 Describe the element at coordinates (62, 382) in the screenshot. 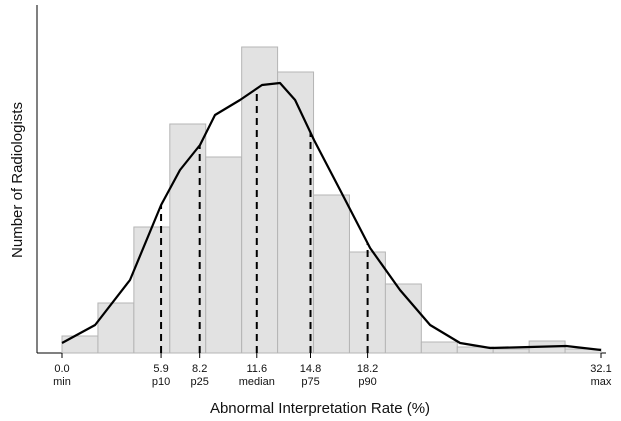

I see `x-tick-sublabel: min` at that location.